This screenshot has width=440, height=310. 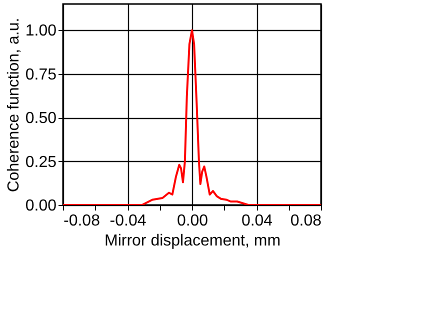 I want to click on x-tick-label: 0.00, so click(x=192, y=221).